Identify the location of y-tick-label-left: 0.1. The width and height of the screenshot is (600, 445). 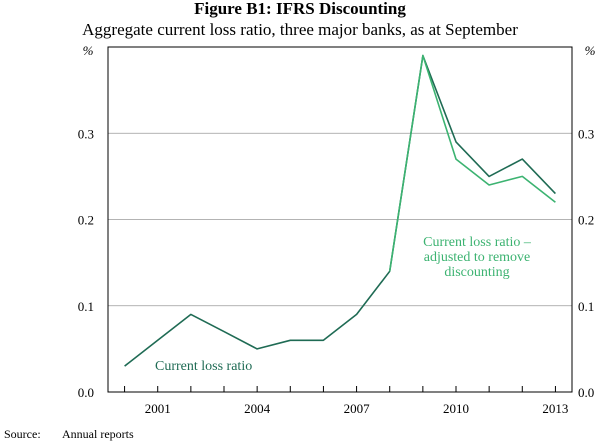
(86, 306).